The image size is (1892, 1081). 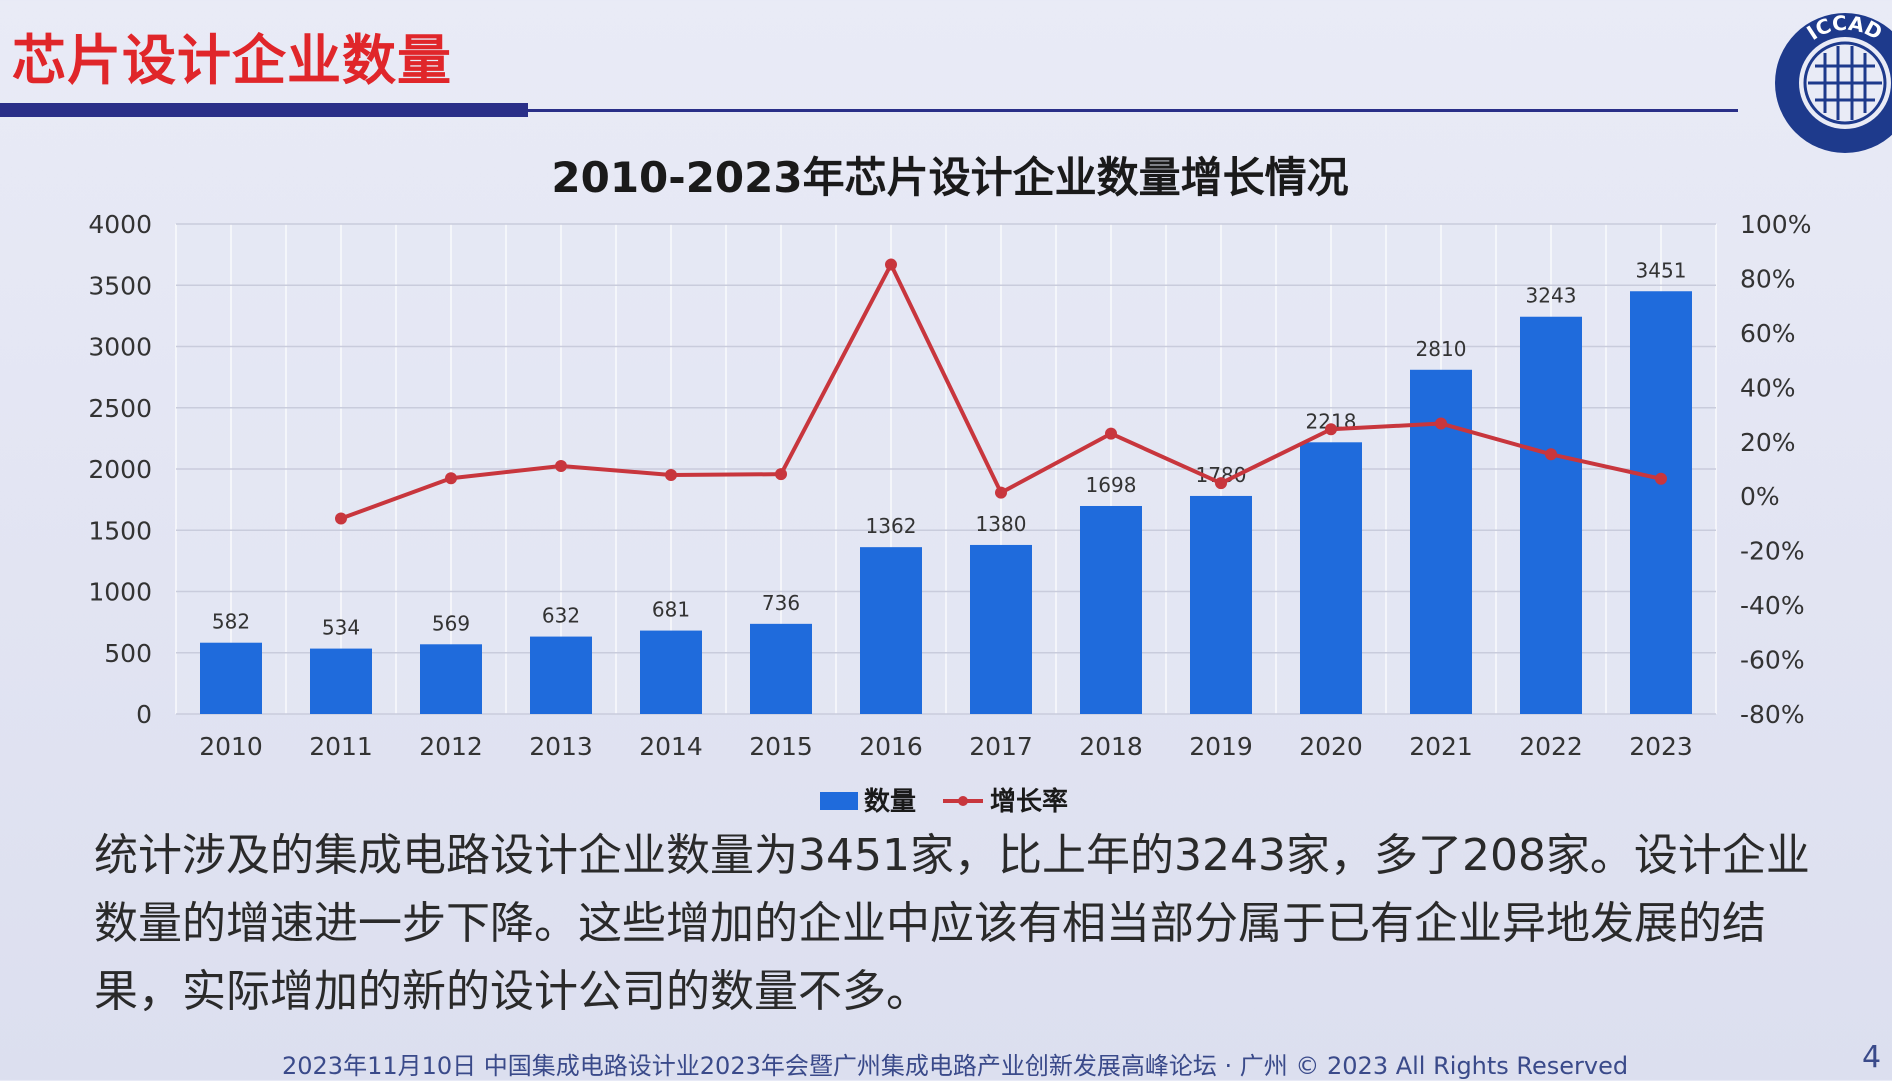 I want to click on bar-value-label: 2810, so click(x=1441, y=349).